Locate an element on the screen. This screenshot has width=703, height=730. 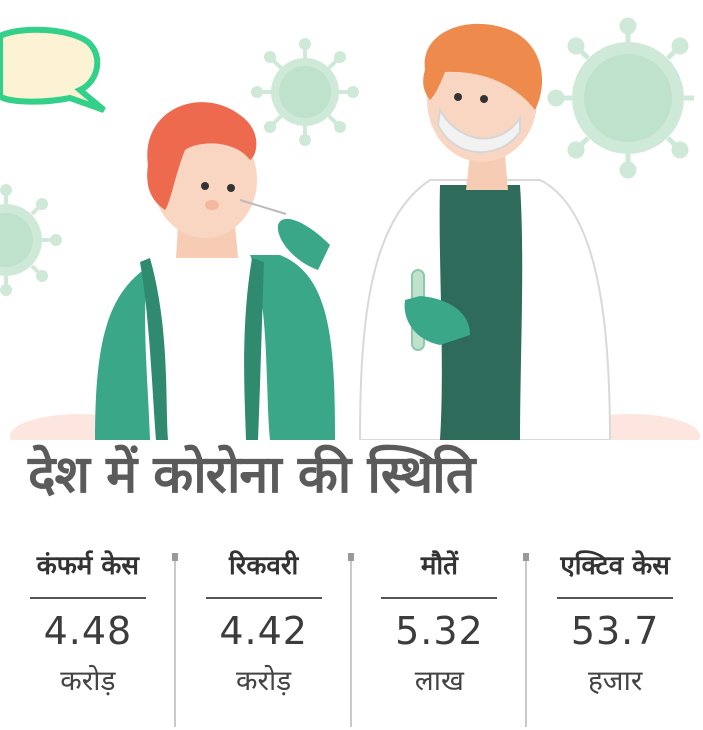
stat-confirmed-cases: कंफर्म केस 4.48 करोड़ is located at coordinates (89, 637).